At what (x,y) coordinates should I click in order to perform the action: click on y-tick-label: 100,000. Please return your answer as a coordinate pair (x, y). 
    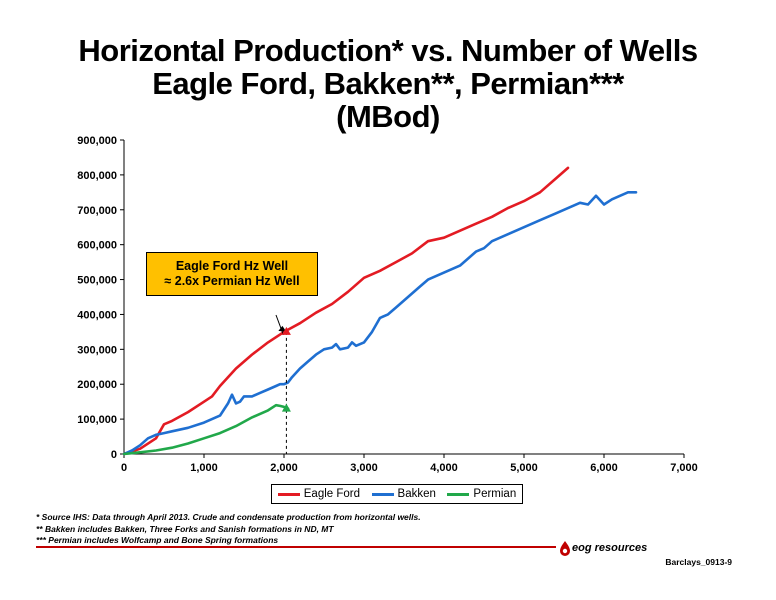
    Looking at the image, I should click on (97, 420).